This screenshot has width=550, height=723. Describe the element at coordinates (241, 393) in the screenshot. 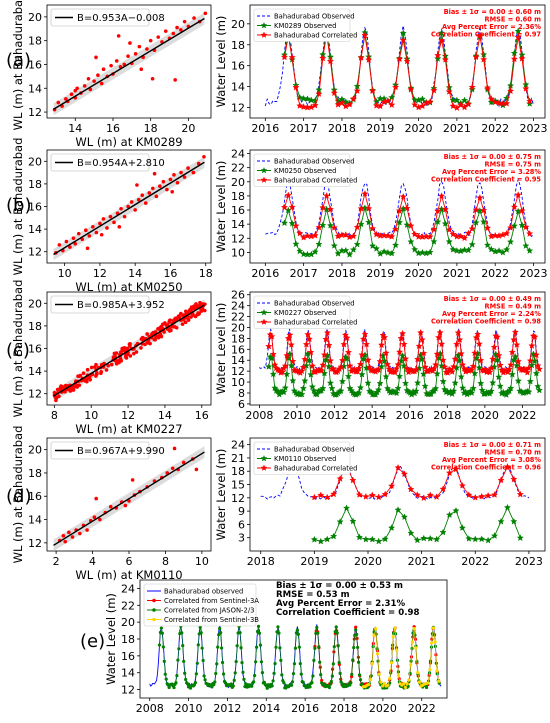

I see `y-tick-label: 8` at that location.